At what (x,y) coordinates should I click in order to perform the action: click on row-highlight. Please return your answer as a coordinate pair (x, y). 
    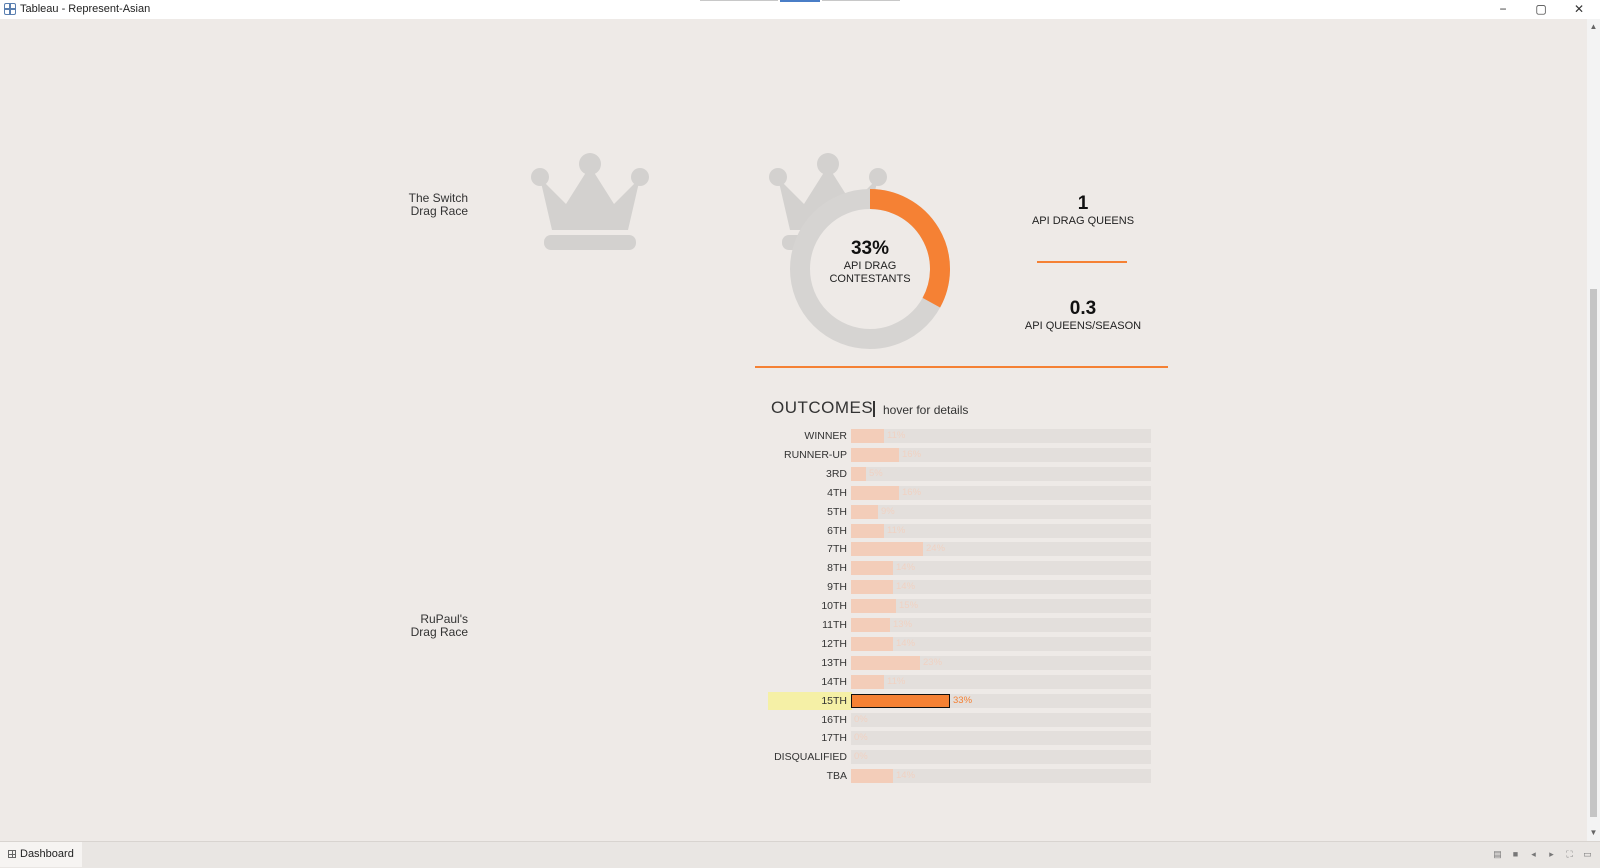
    Looking at the image, I should click on (810, 700).